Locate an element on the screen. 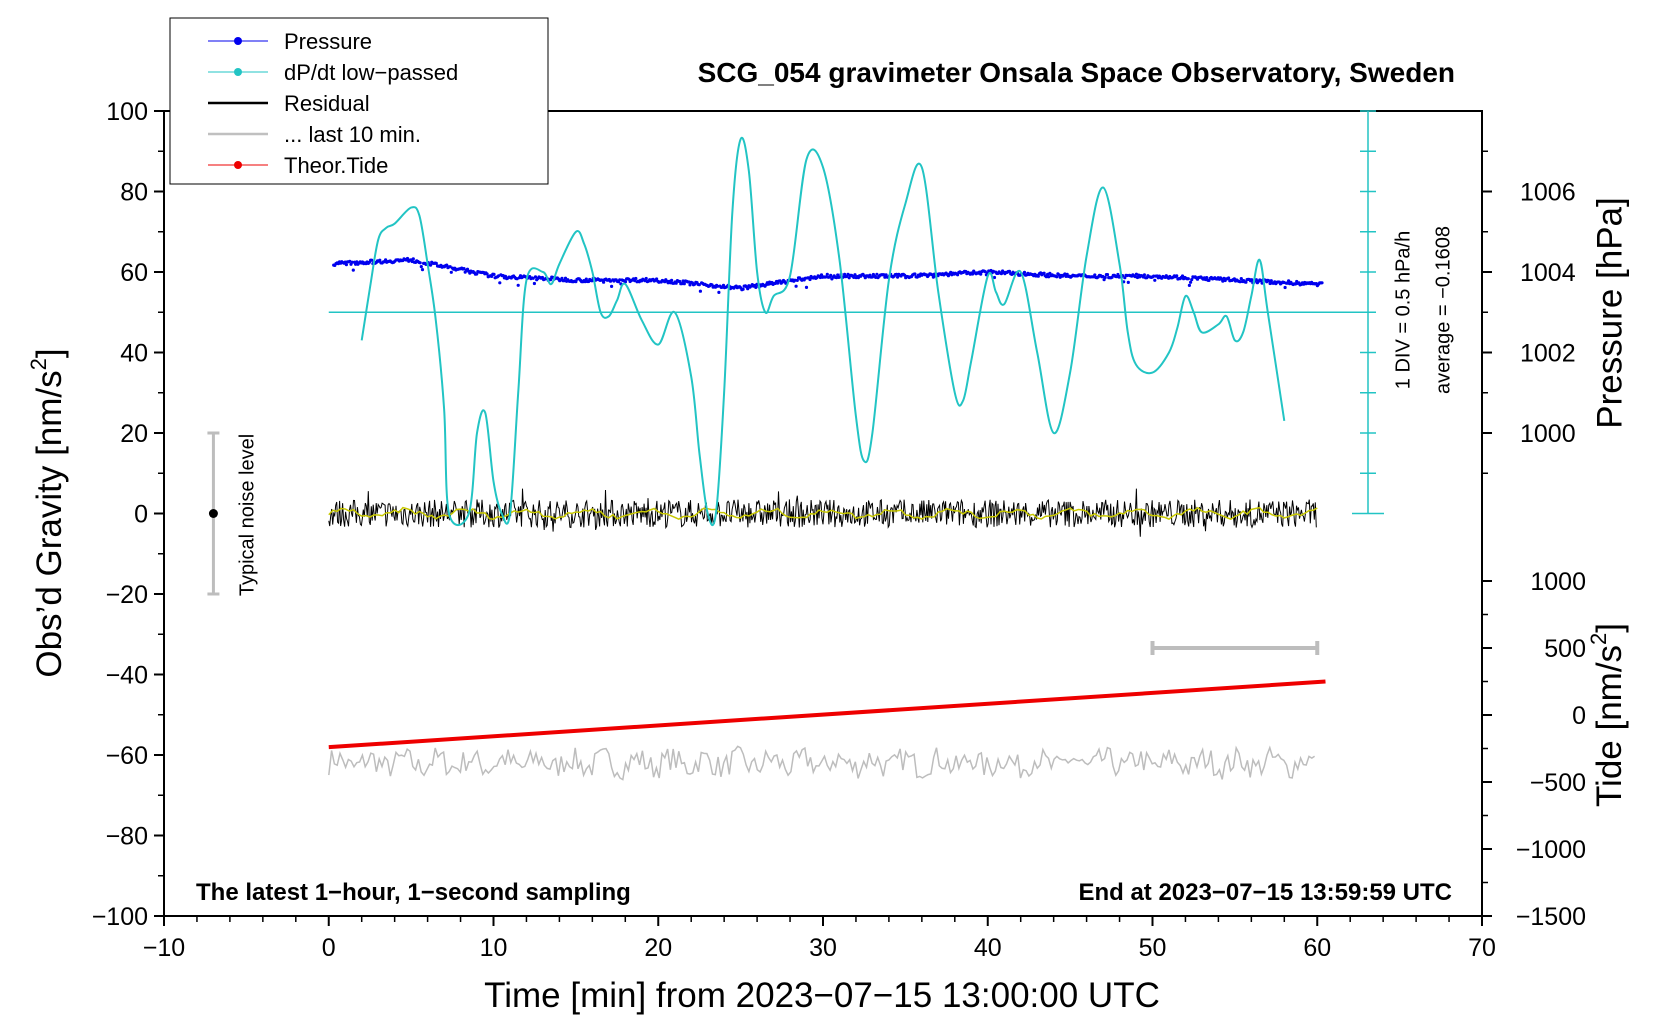 The height and width of the screenshot is (1020, 1660). sampling-note: The latest 1−hour, 1−second sampling is located at coordinates (413, 892).